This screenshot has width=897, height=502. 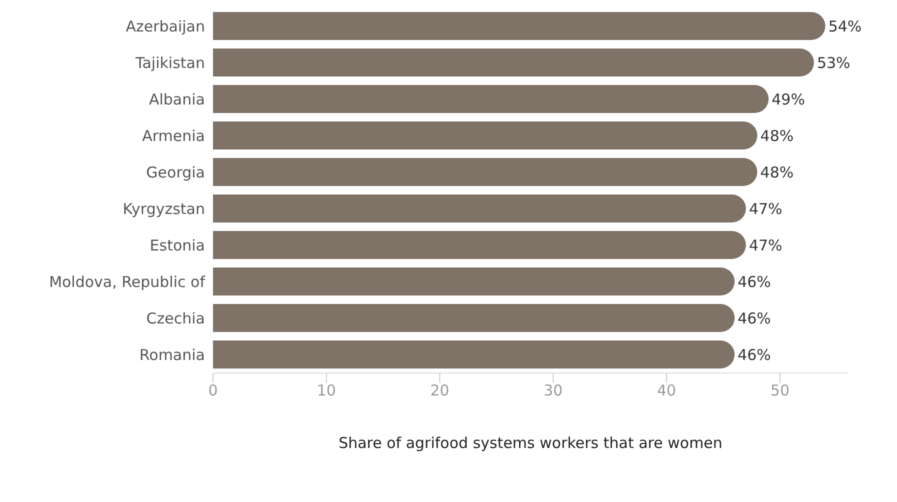 I want to click on x-tick-label: 10, so click(x=326, y=391).